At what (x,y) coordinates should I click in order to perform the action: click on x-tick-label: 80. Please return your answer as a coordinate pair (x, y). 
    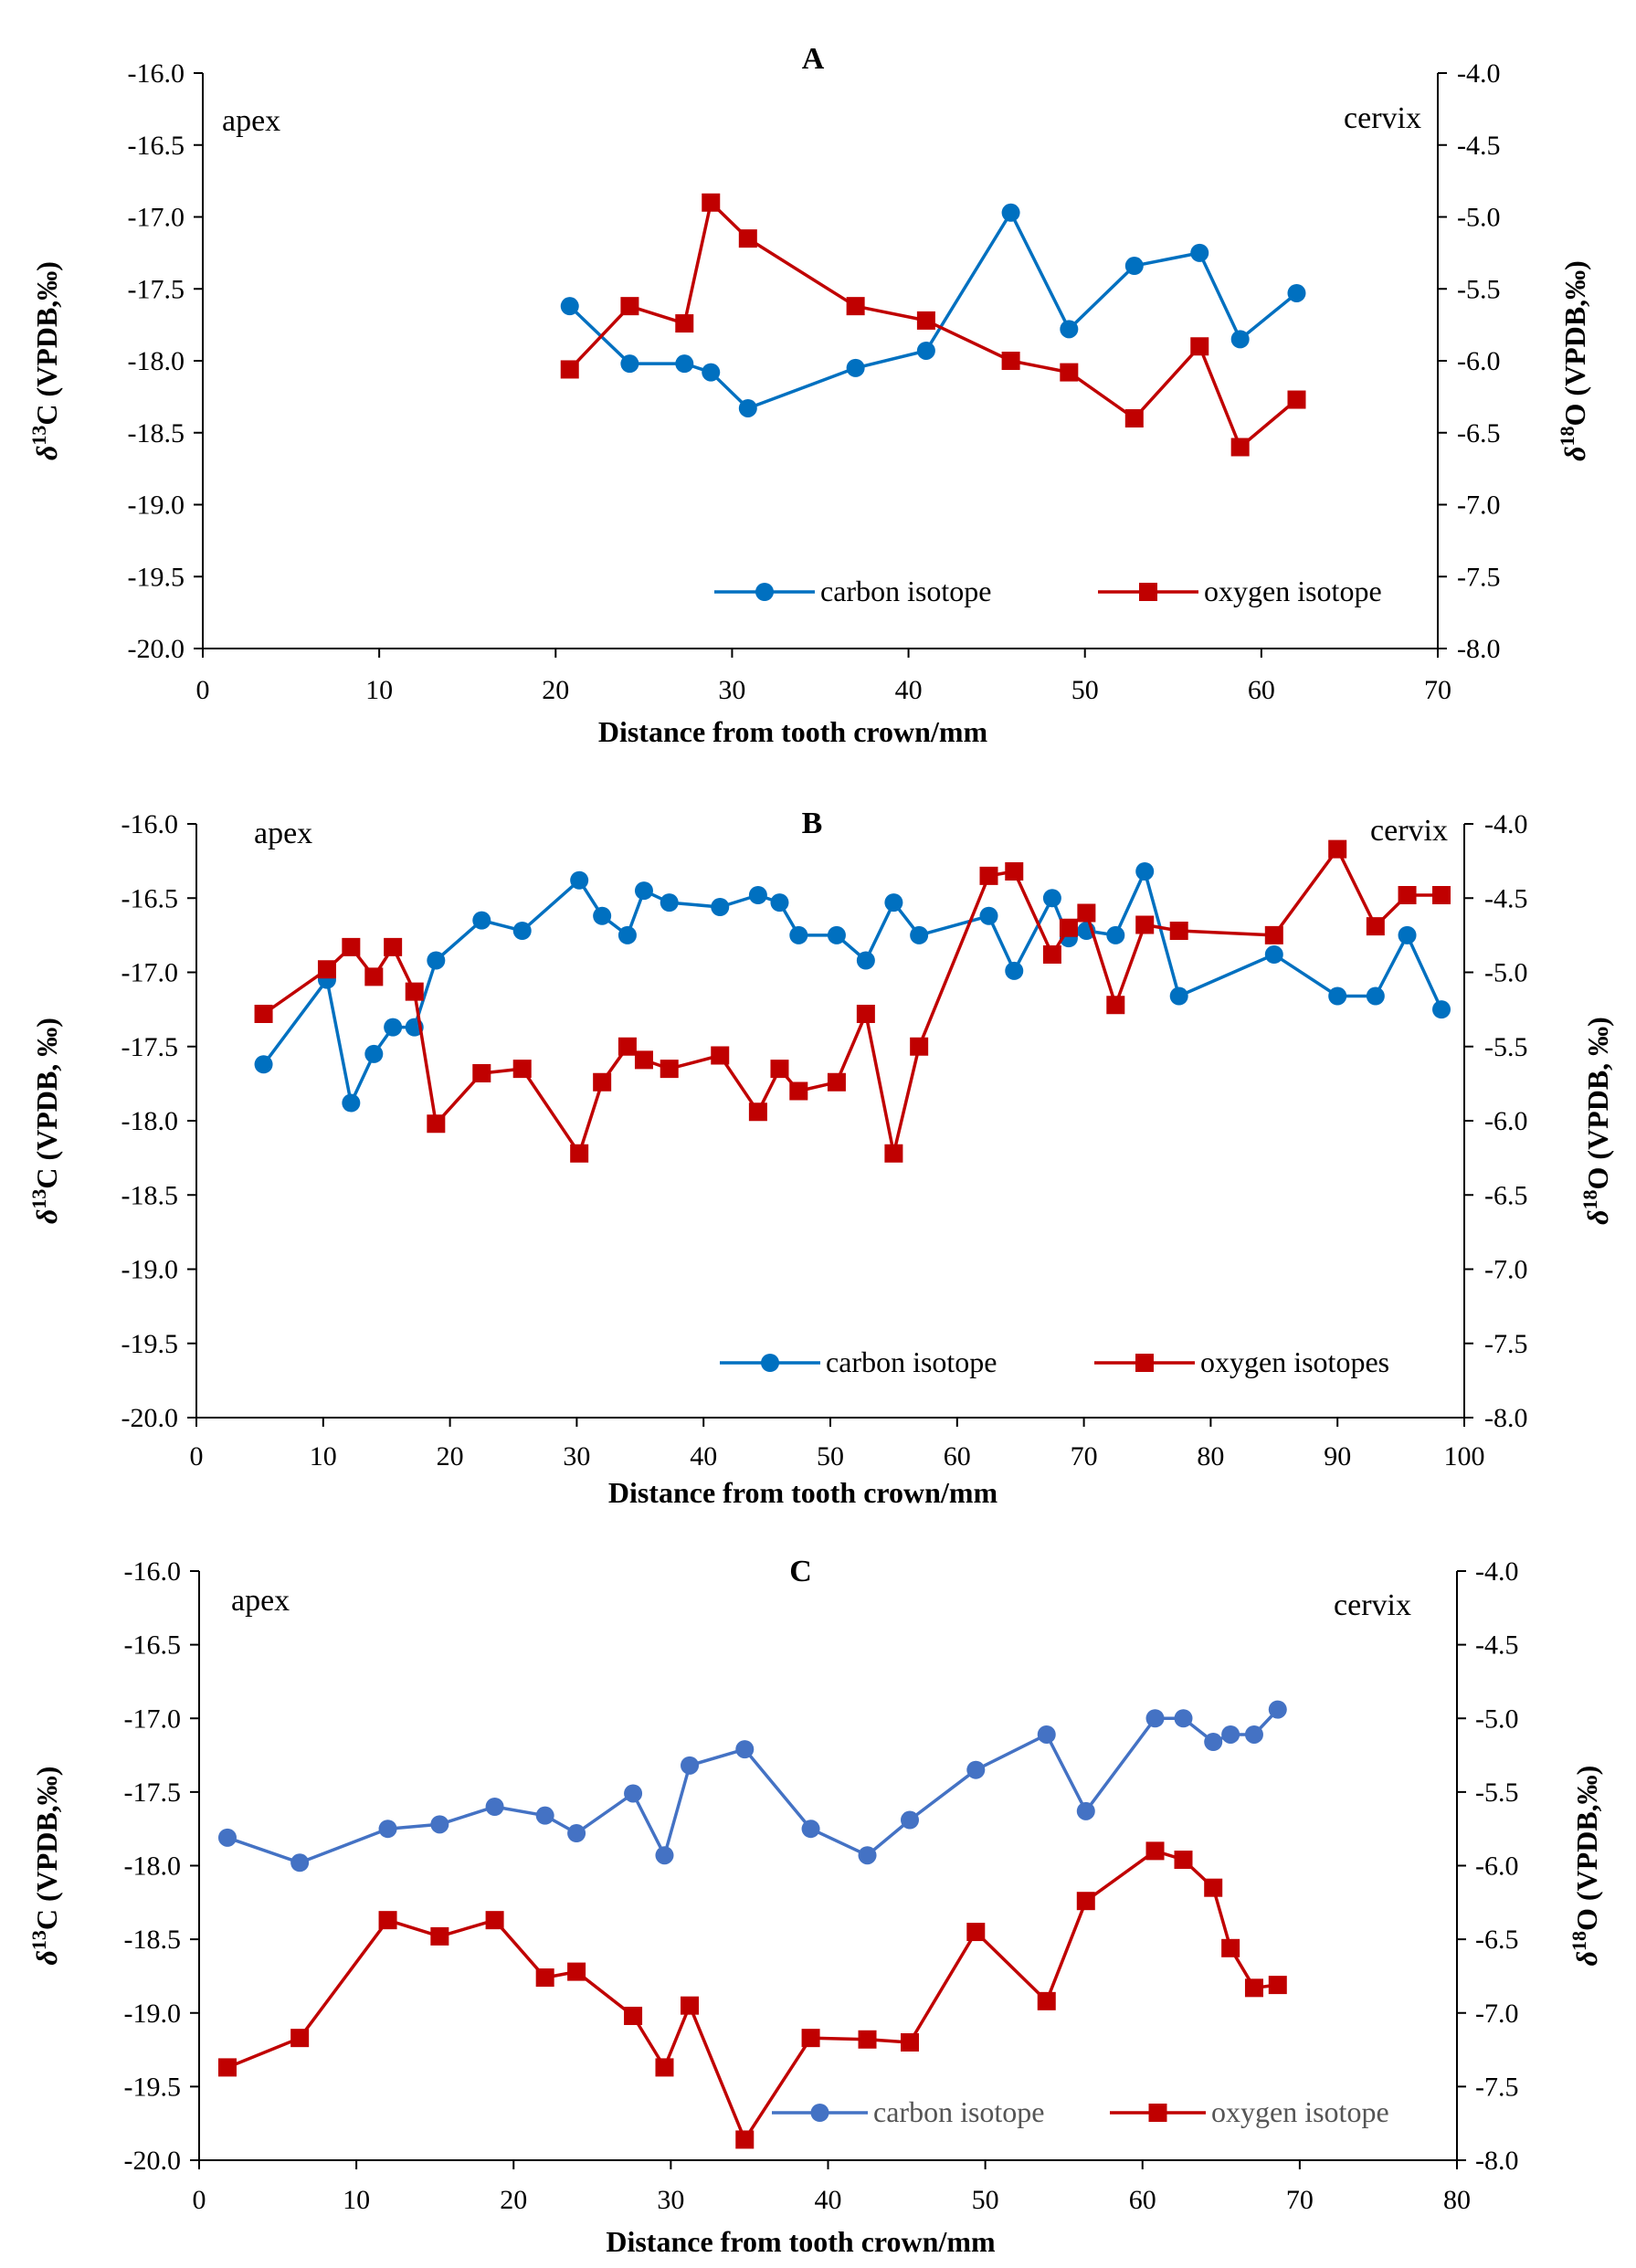
    Looking at the image, I should click on (1211, 1457).